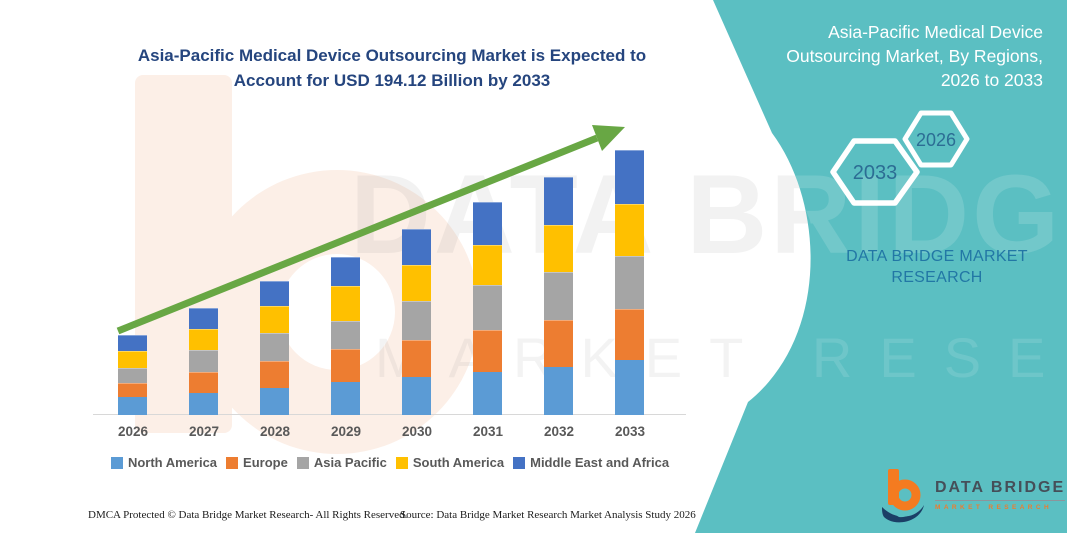 This screenshot has width=1067, height=533. I want to click on legend-label: Asia Pacific, so click(350, 462).